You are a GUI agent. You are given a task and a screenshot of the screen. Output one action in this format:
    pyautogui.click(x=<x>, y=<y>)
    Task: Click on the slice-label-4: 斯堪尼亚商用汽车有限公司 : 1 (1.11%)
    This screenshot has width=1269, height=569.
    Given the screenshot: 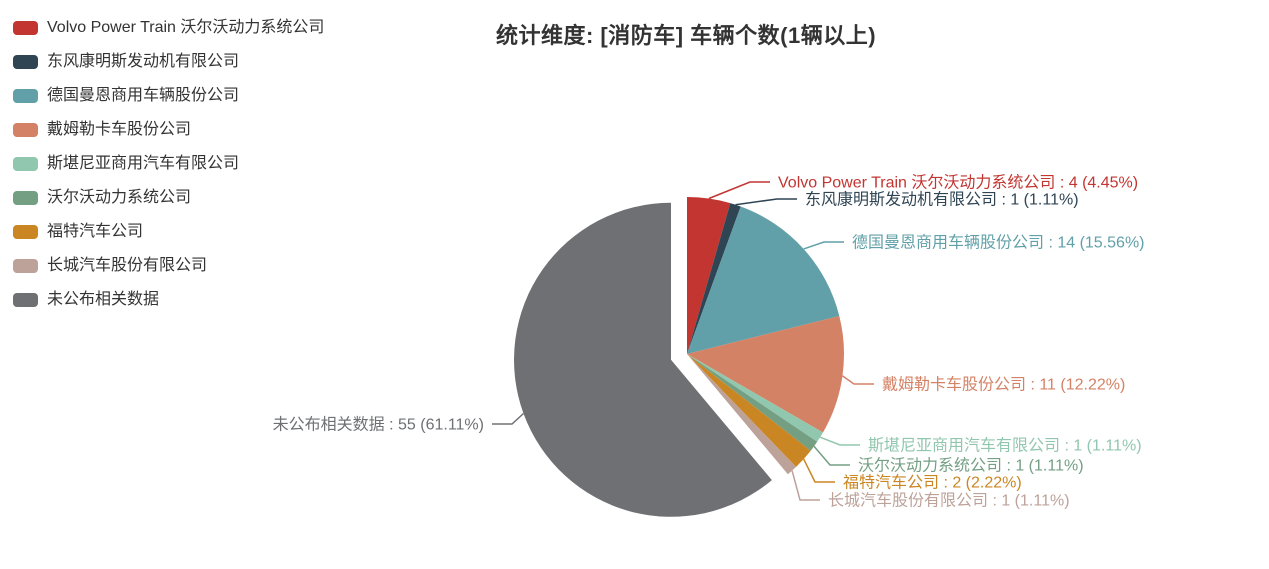 What is the action you would take?
    pyautogui.click(x=1005, y=446)
    